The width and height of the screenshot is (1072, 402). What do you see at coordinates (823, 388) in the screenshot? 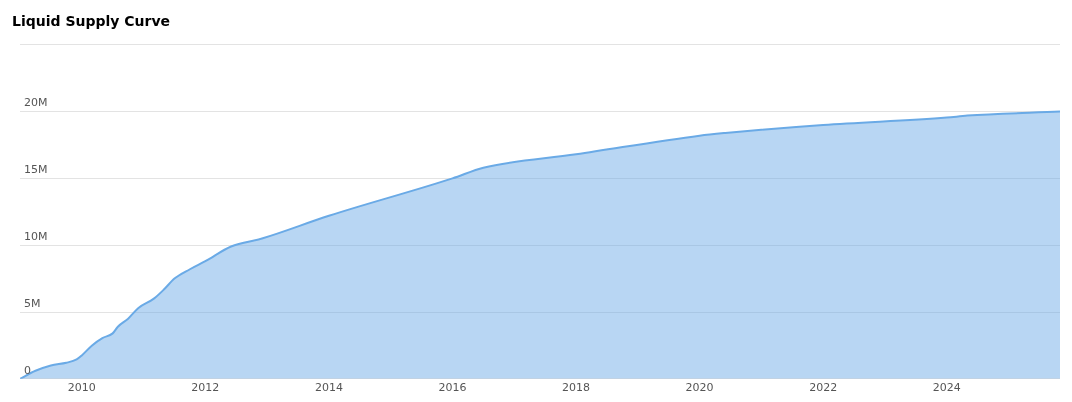
I see `x-tick-label: 2022` at bounding box center [823, 388].